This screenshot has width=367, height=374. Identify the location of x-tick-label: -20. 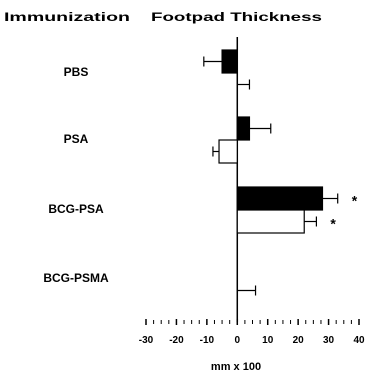
(176, 340).